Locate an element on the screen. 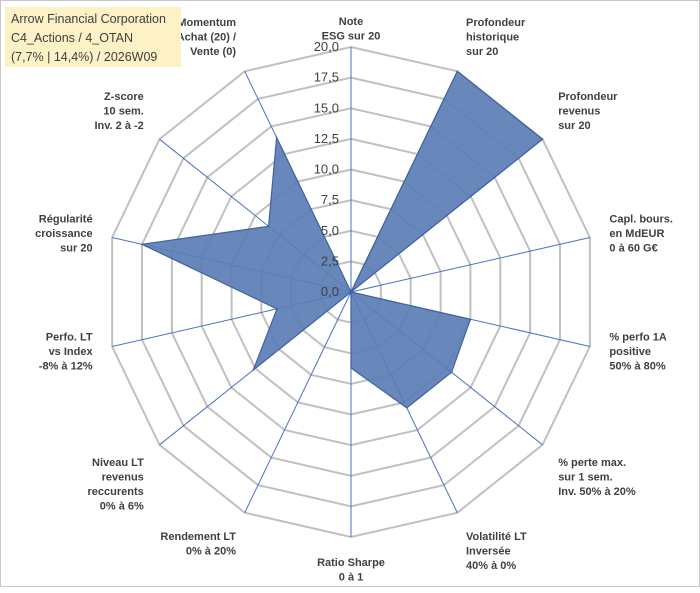  axis-label-line: Achat (20) / is located at coordinates (206, 38).